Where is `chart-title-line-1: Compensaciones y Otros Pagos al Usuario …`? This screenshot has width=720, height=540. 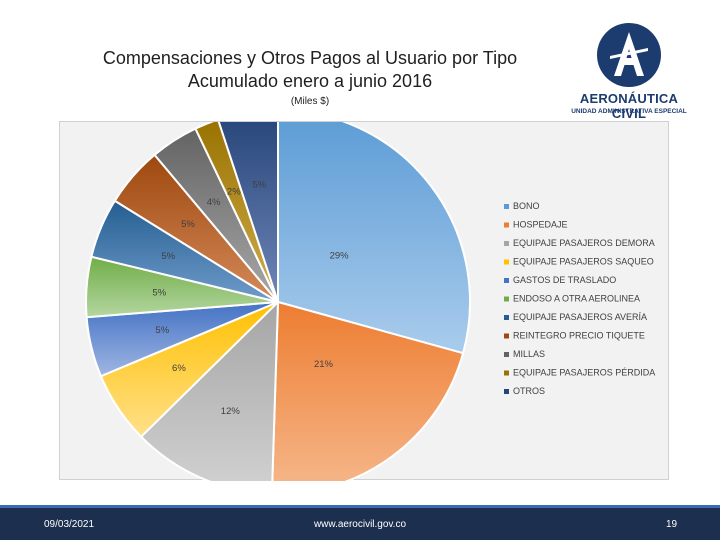 chart-title-line-1: Compensaciones y Otros Pagos al Usuario … is located at coordinates (310, 58).